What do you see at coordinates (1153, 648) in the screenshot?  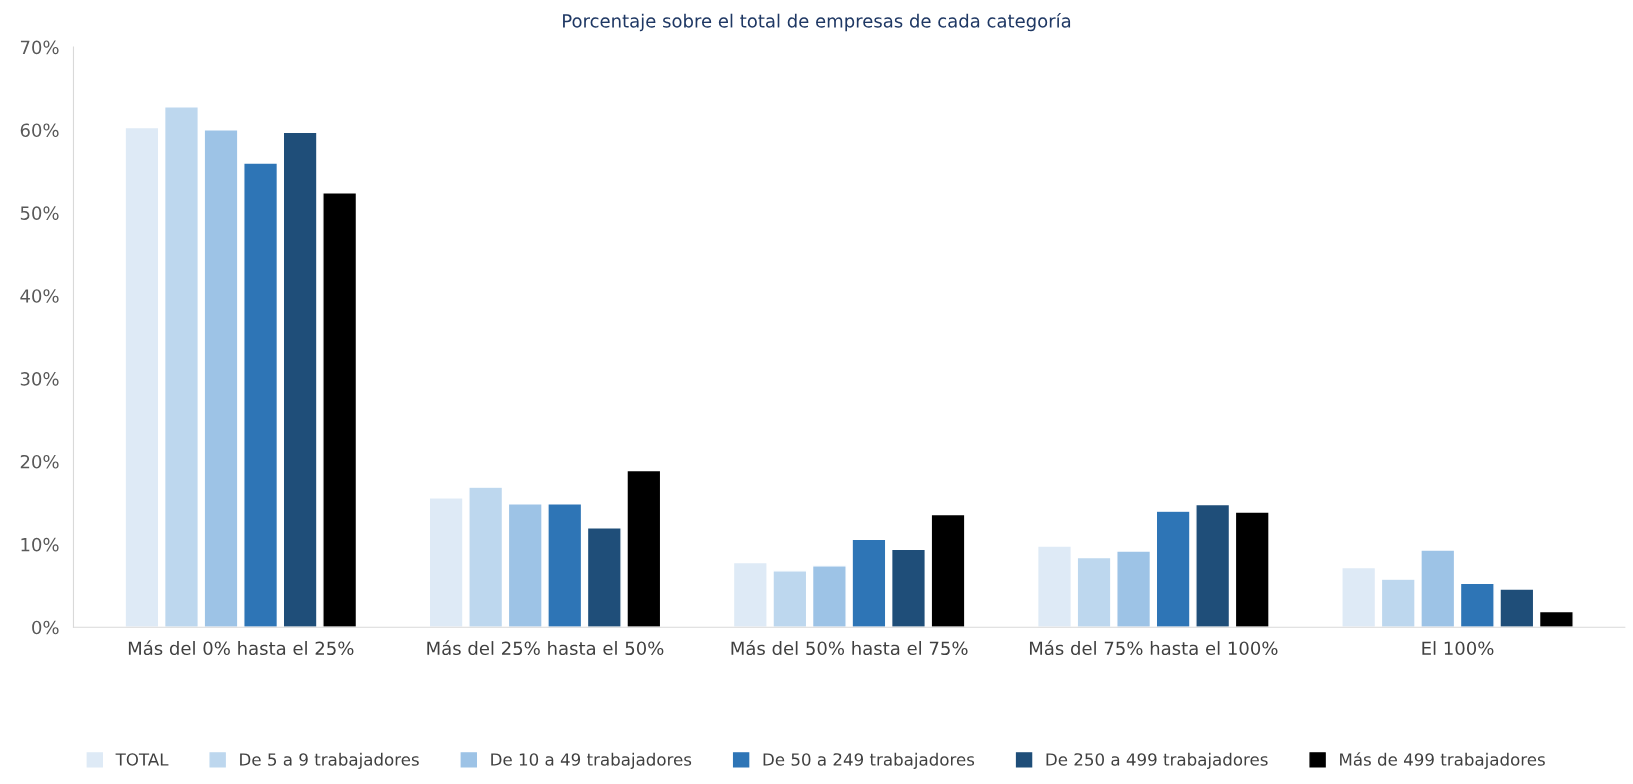 I see `x-tick-label: Más del 75% hasta el 100%` at bounding box center [1153, 648].